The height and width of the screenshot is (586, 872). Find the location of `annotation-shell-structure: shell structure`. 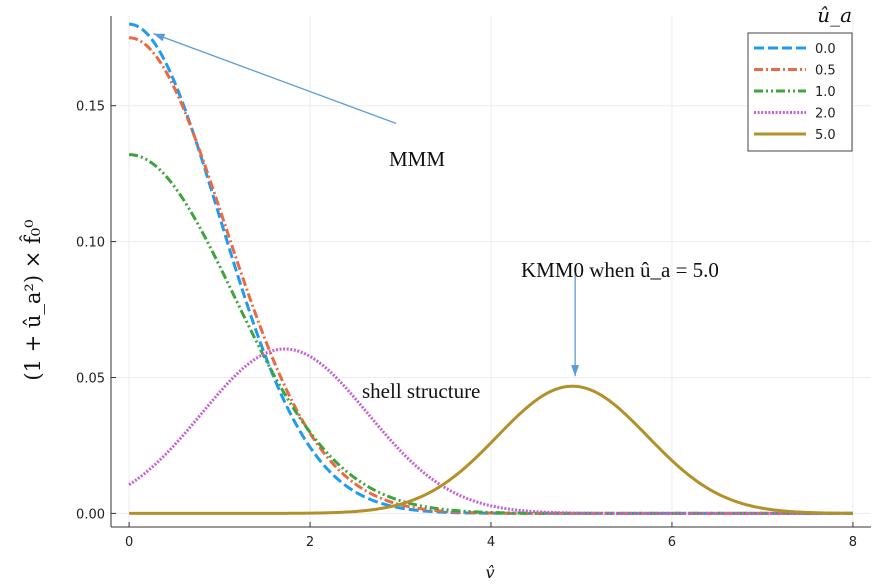

annotation-shell-structure: shell structure is located at coordinates (421, 391).